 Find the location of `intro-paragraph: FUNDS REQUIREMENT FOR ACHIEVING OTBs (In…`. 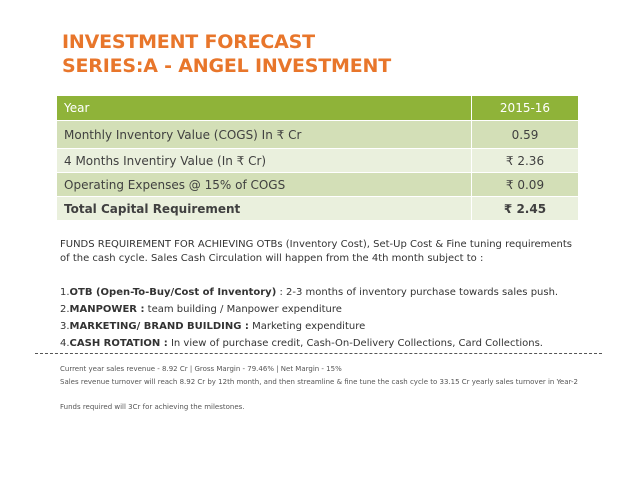

intro-paragraph: FUNDS REQUIREMENT FOR ACHIEVING OTBs (In… is located at coordinates (316, 251).